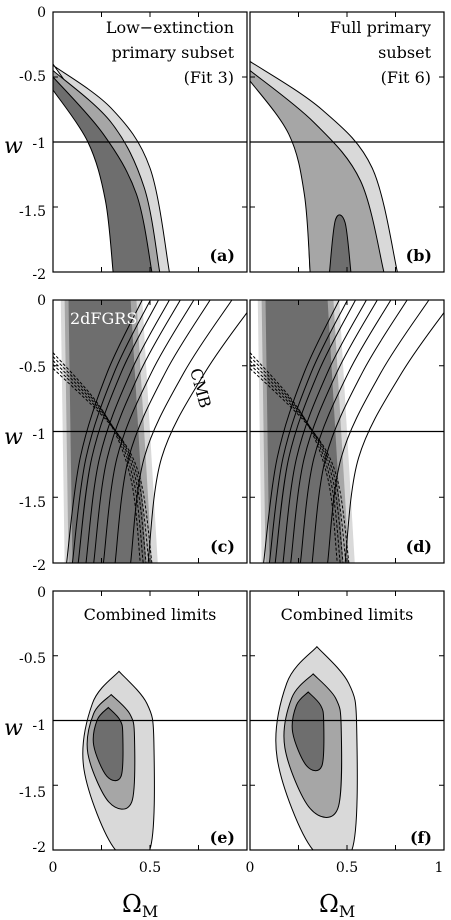  Describe the element at coordinates (419, 255) in the screenshot. I see `panel-b-label: (b)` at that location.